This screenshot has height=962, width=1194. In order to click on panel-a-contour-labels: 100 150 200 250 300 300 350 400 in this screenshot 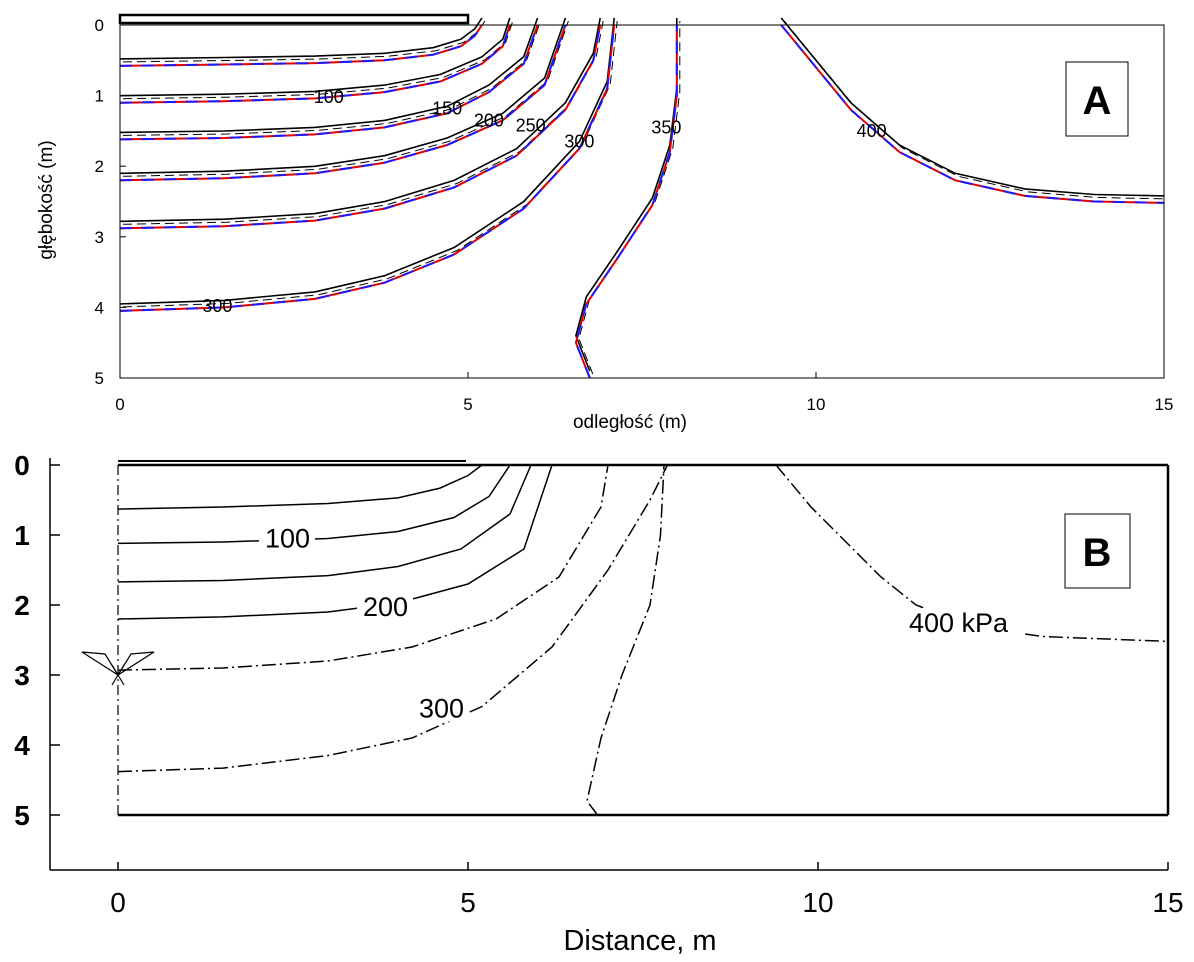, I will do `click(544, 201)`.